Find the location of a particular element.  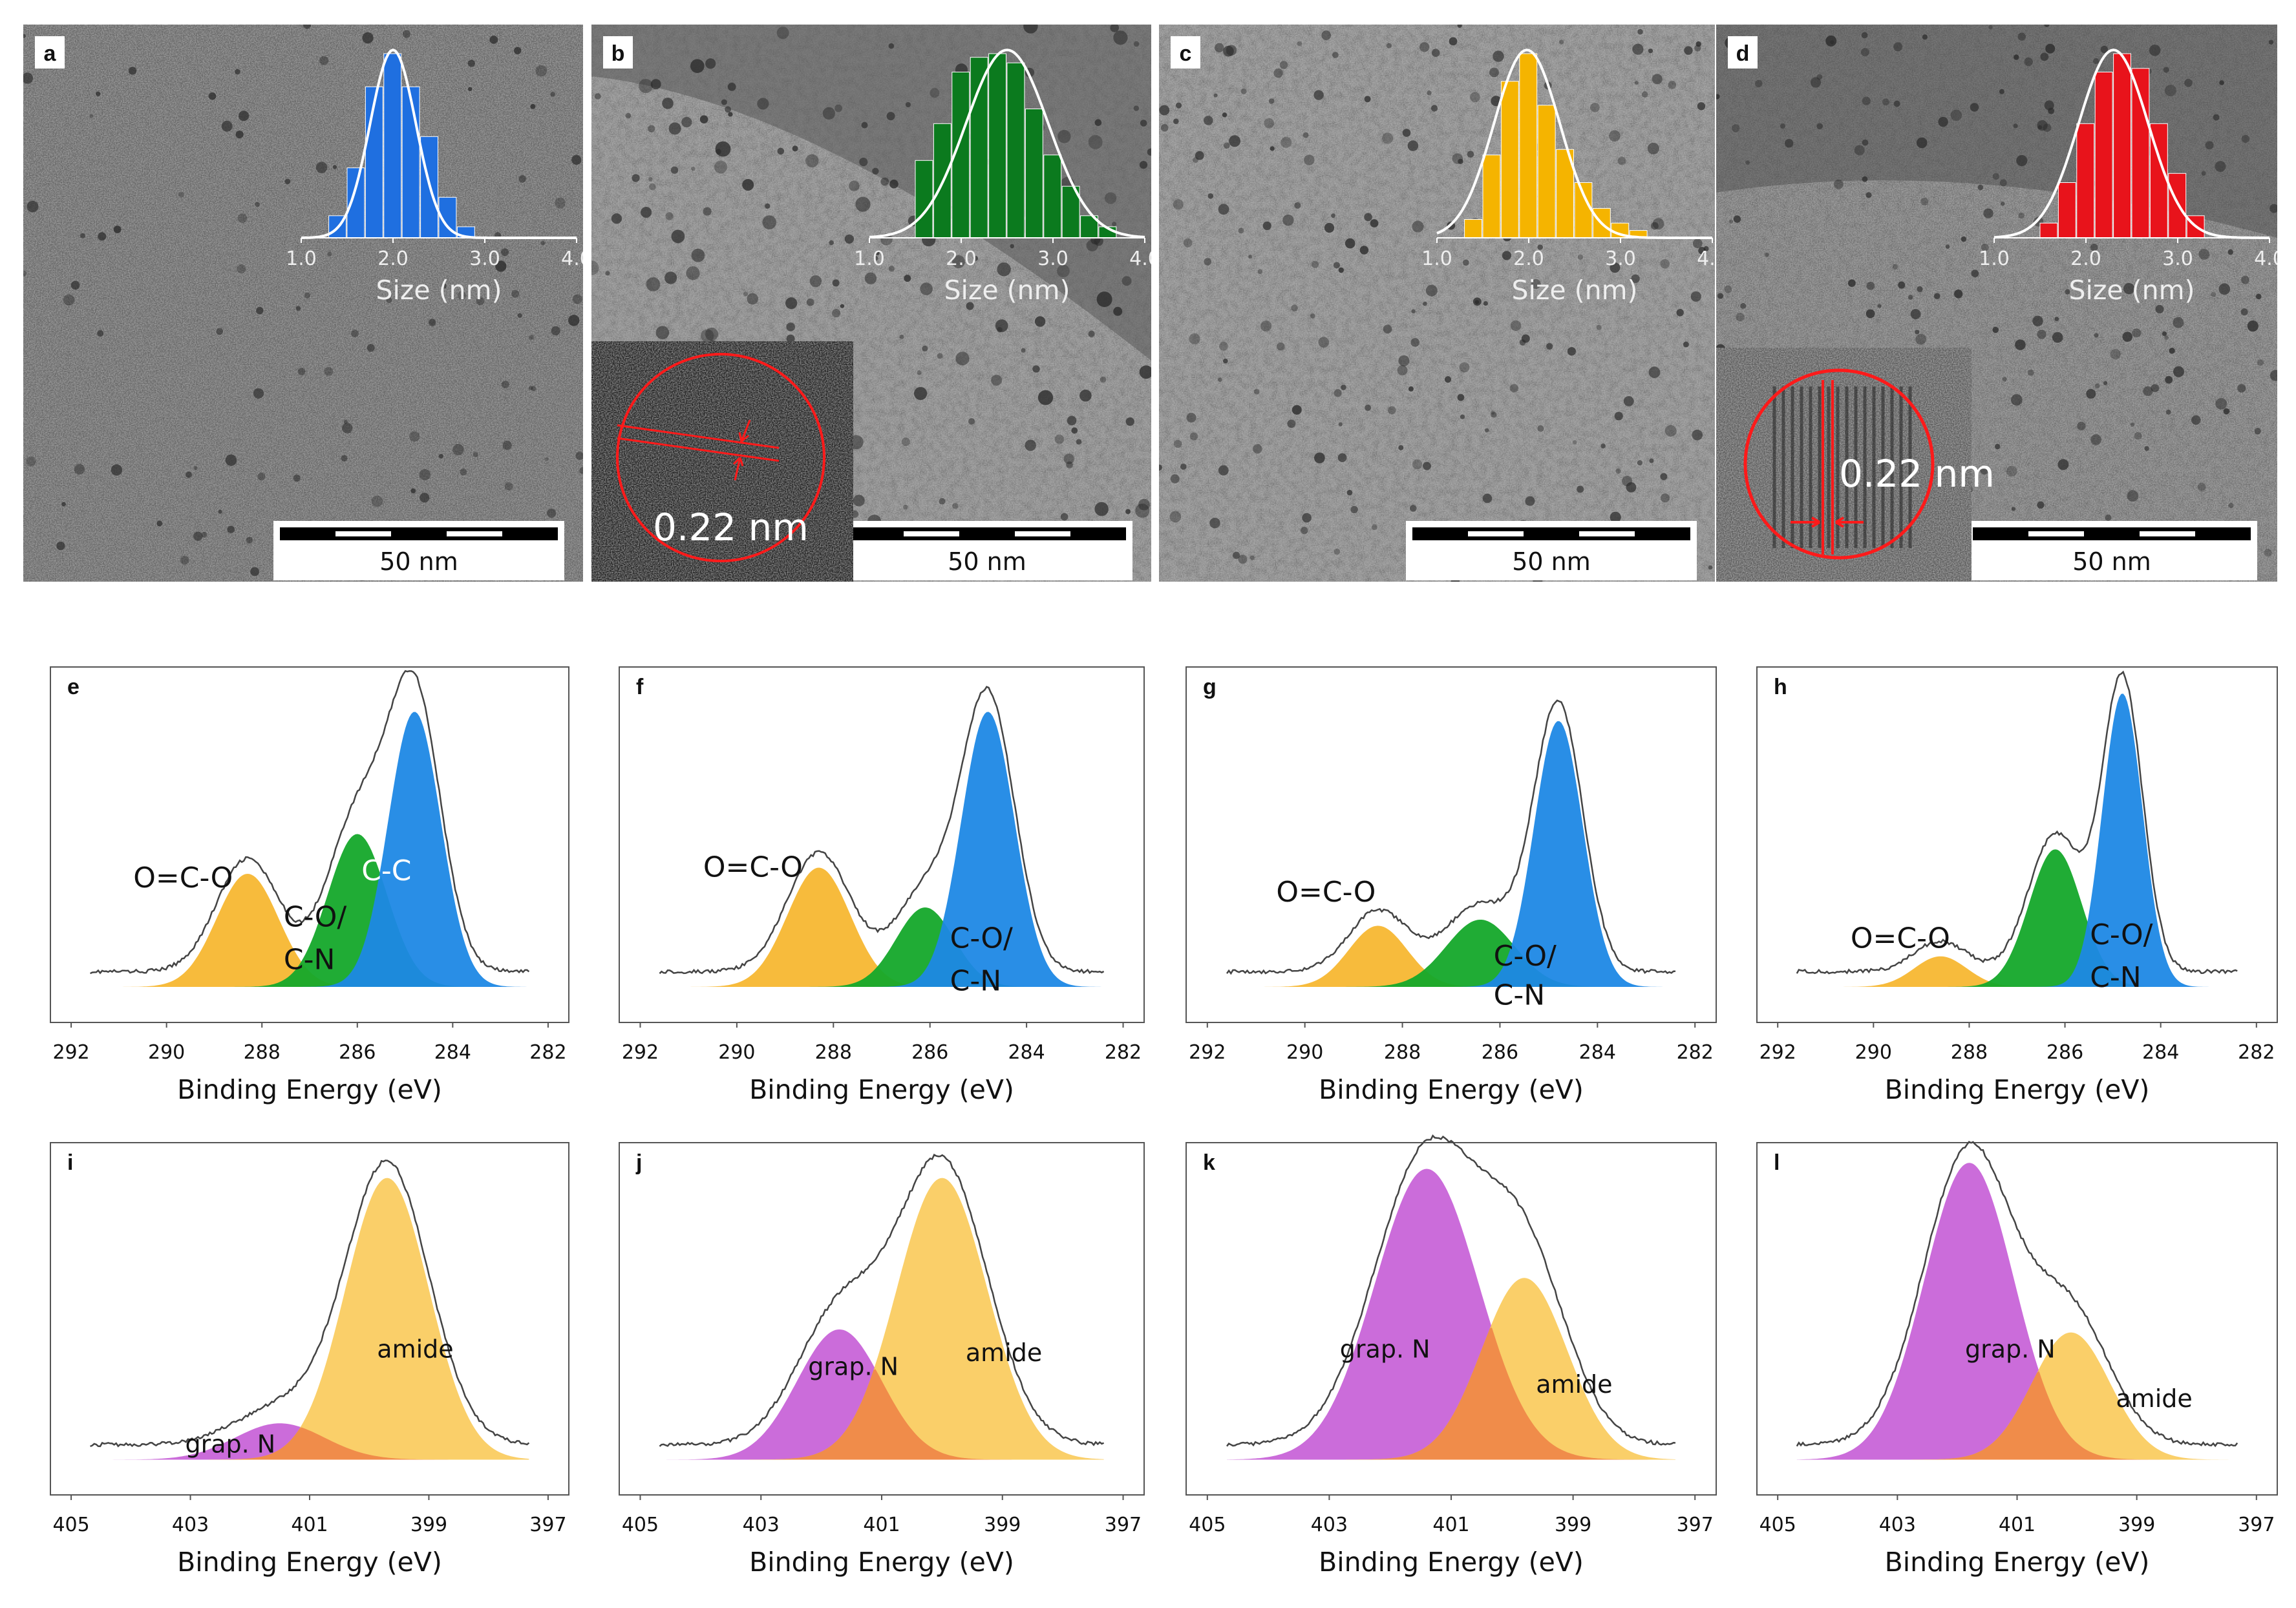

panel-letter-box is located at coordinates (618, 52).